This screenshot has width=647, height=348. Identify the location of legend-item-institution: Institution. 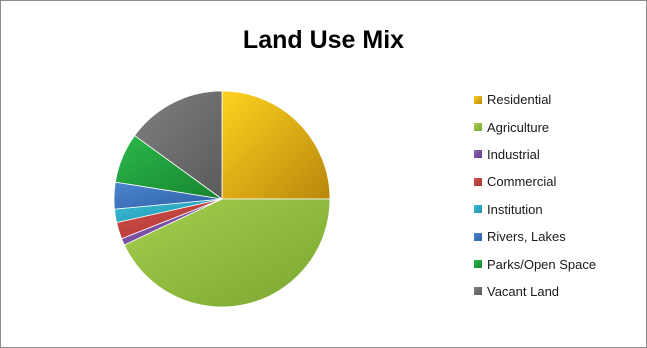
(535, 209).